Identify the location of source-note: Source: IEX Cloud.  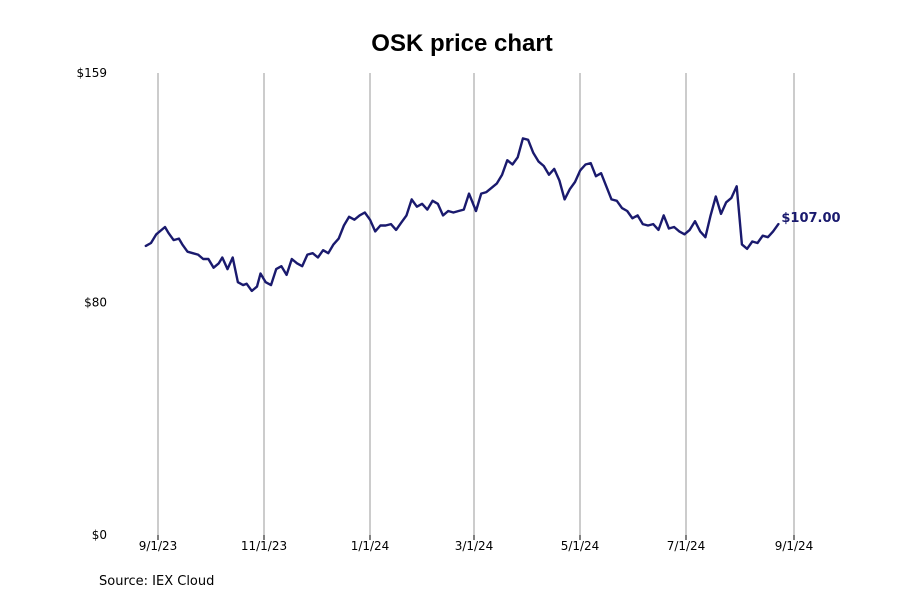
(157, 581).